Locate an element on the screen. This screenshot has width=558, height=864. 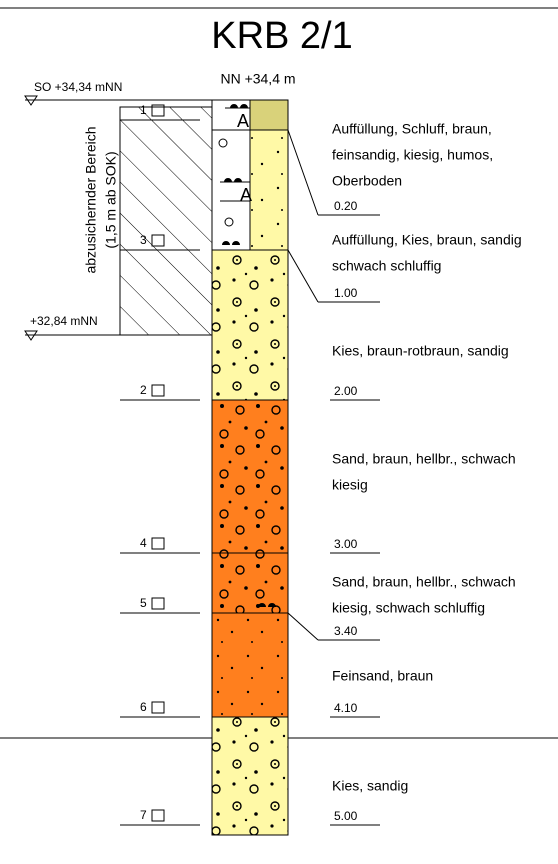
layer-description: feinsandig, kiesig, humos, is located at coordinates (412, 155).